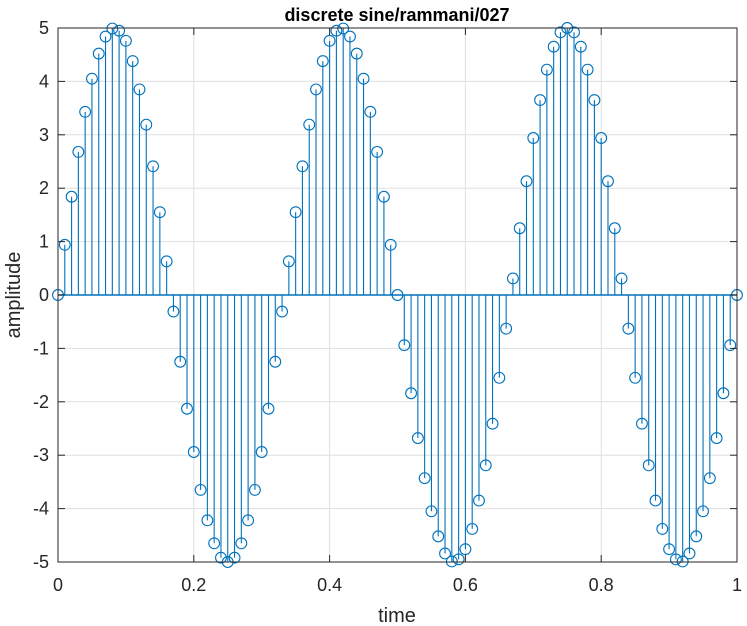  I want to click on y-tick-label: 2, so click(44, 188).